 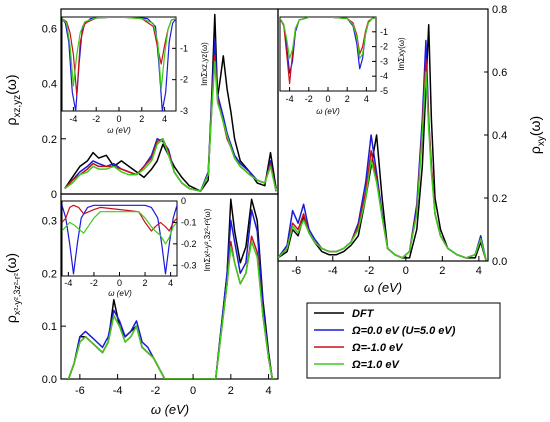 I want to click on series-line-inset_eg-U5, so click(x=119, y=239).